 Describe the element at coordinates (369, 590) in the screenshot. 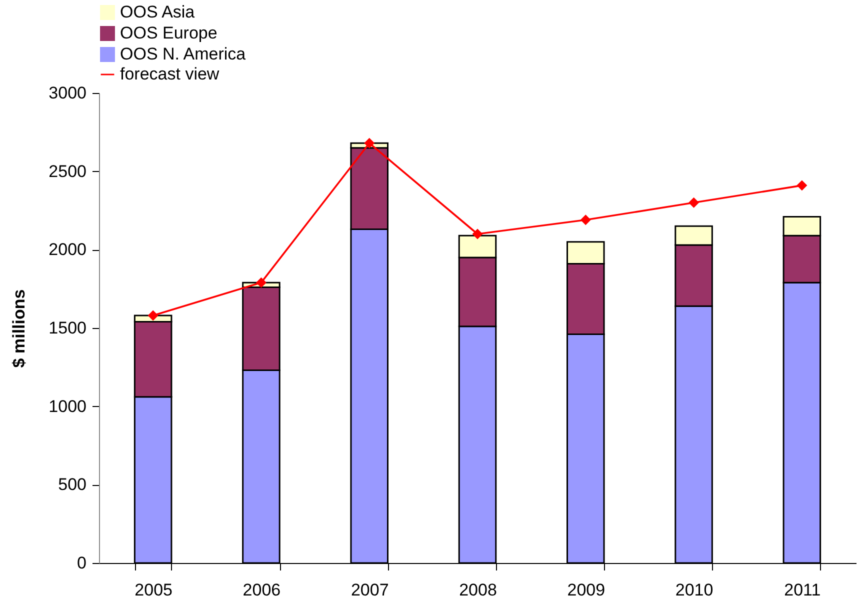

I see `x-tick-label: 2007` at that location.